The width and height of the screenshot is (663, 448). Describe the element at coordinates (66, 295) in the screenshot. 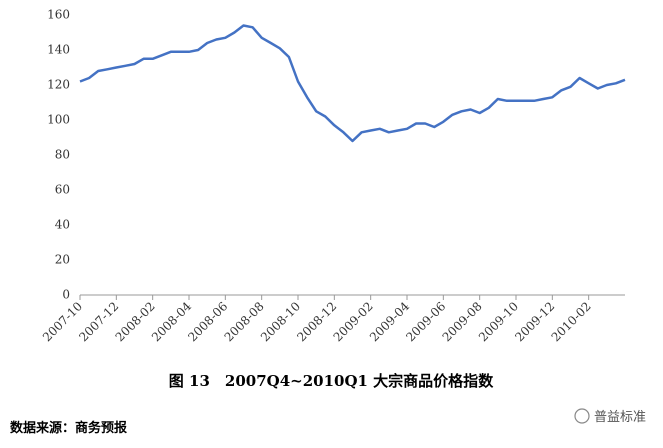

I see `y-tick-label: 0` at that location.